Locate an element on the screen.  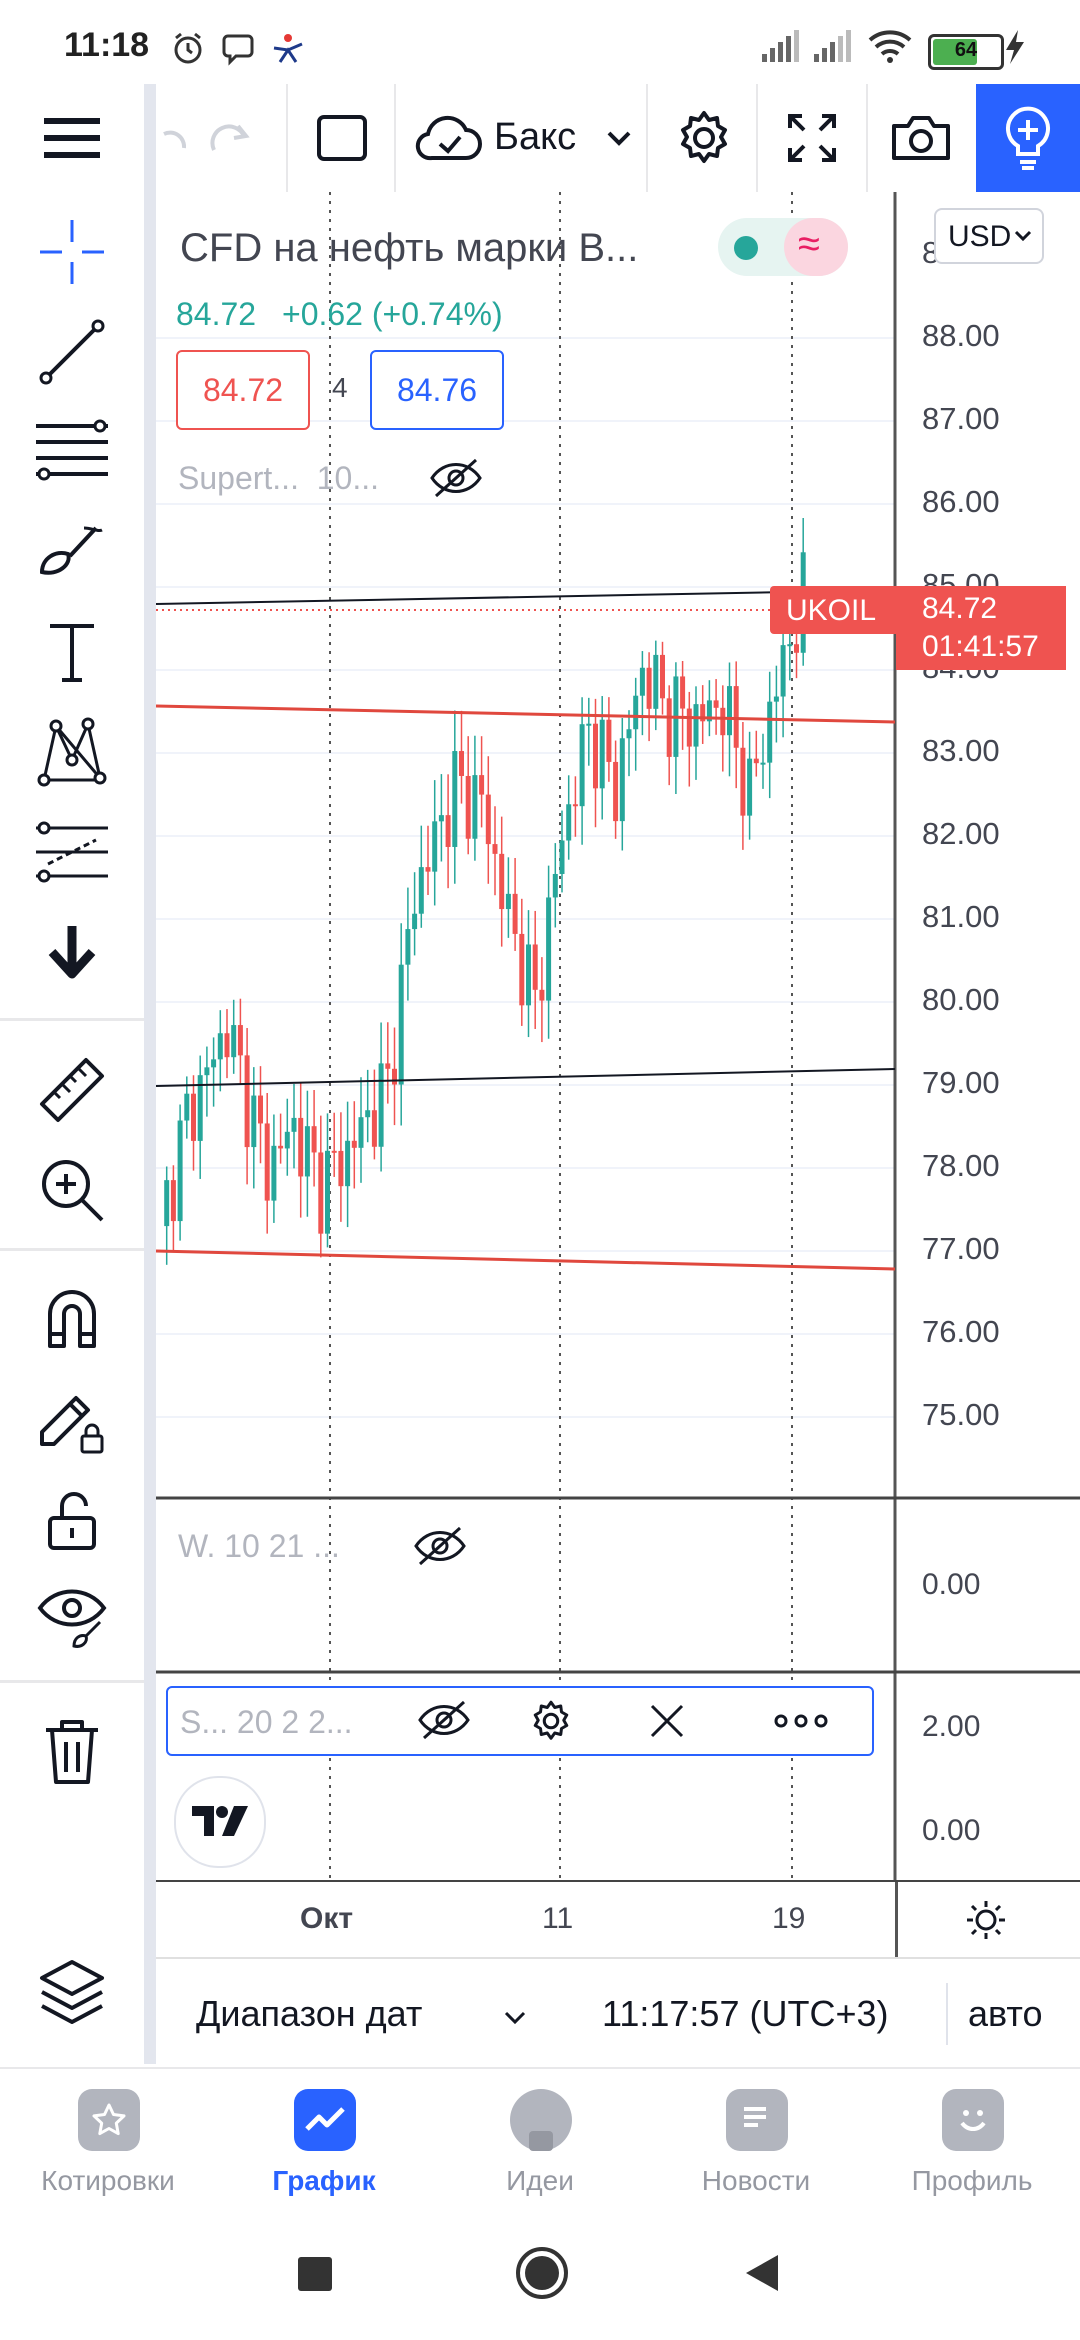
pane2-axis-value: 0.00 is located at coordinates (951, 1584).